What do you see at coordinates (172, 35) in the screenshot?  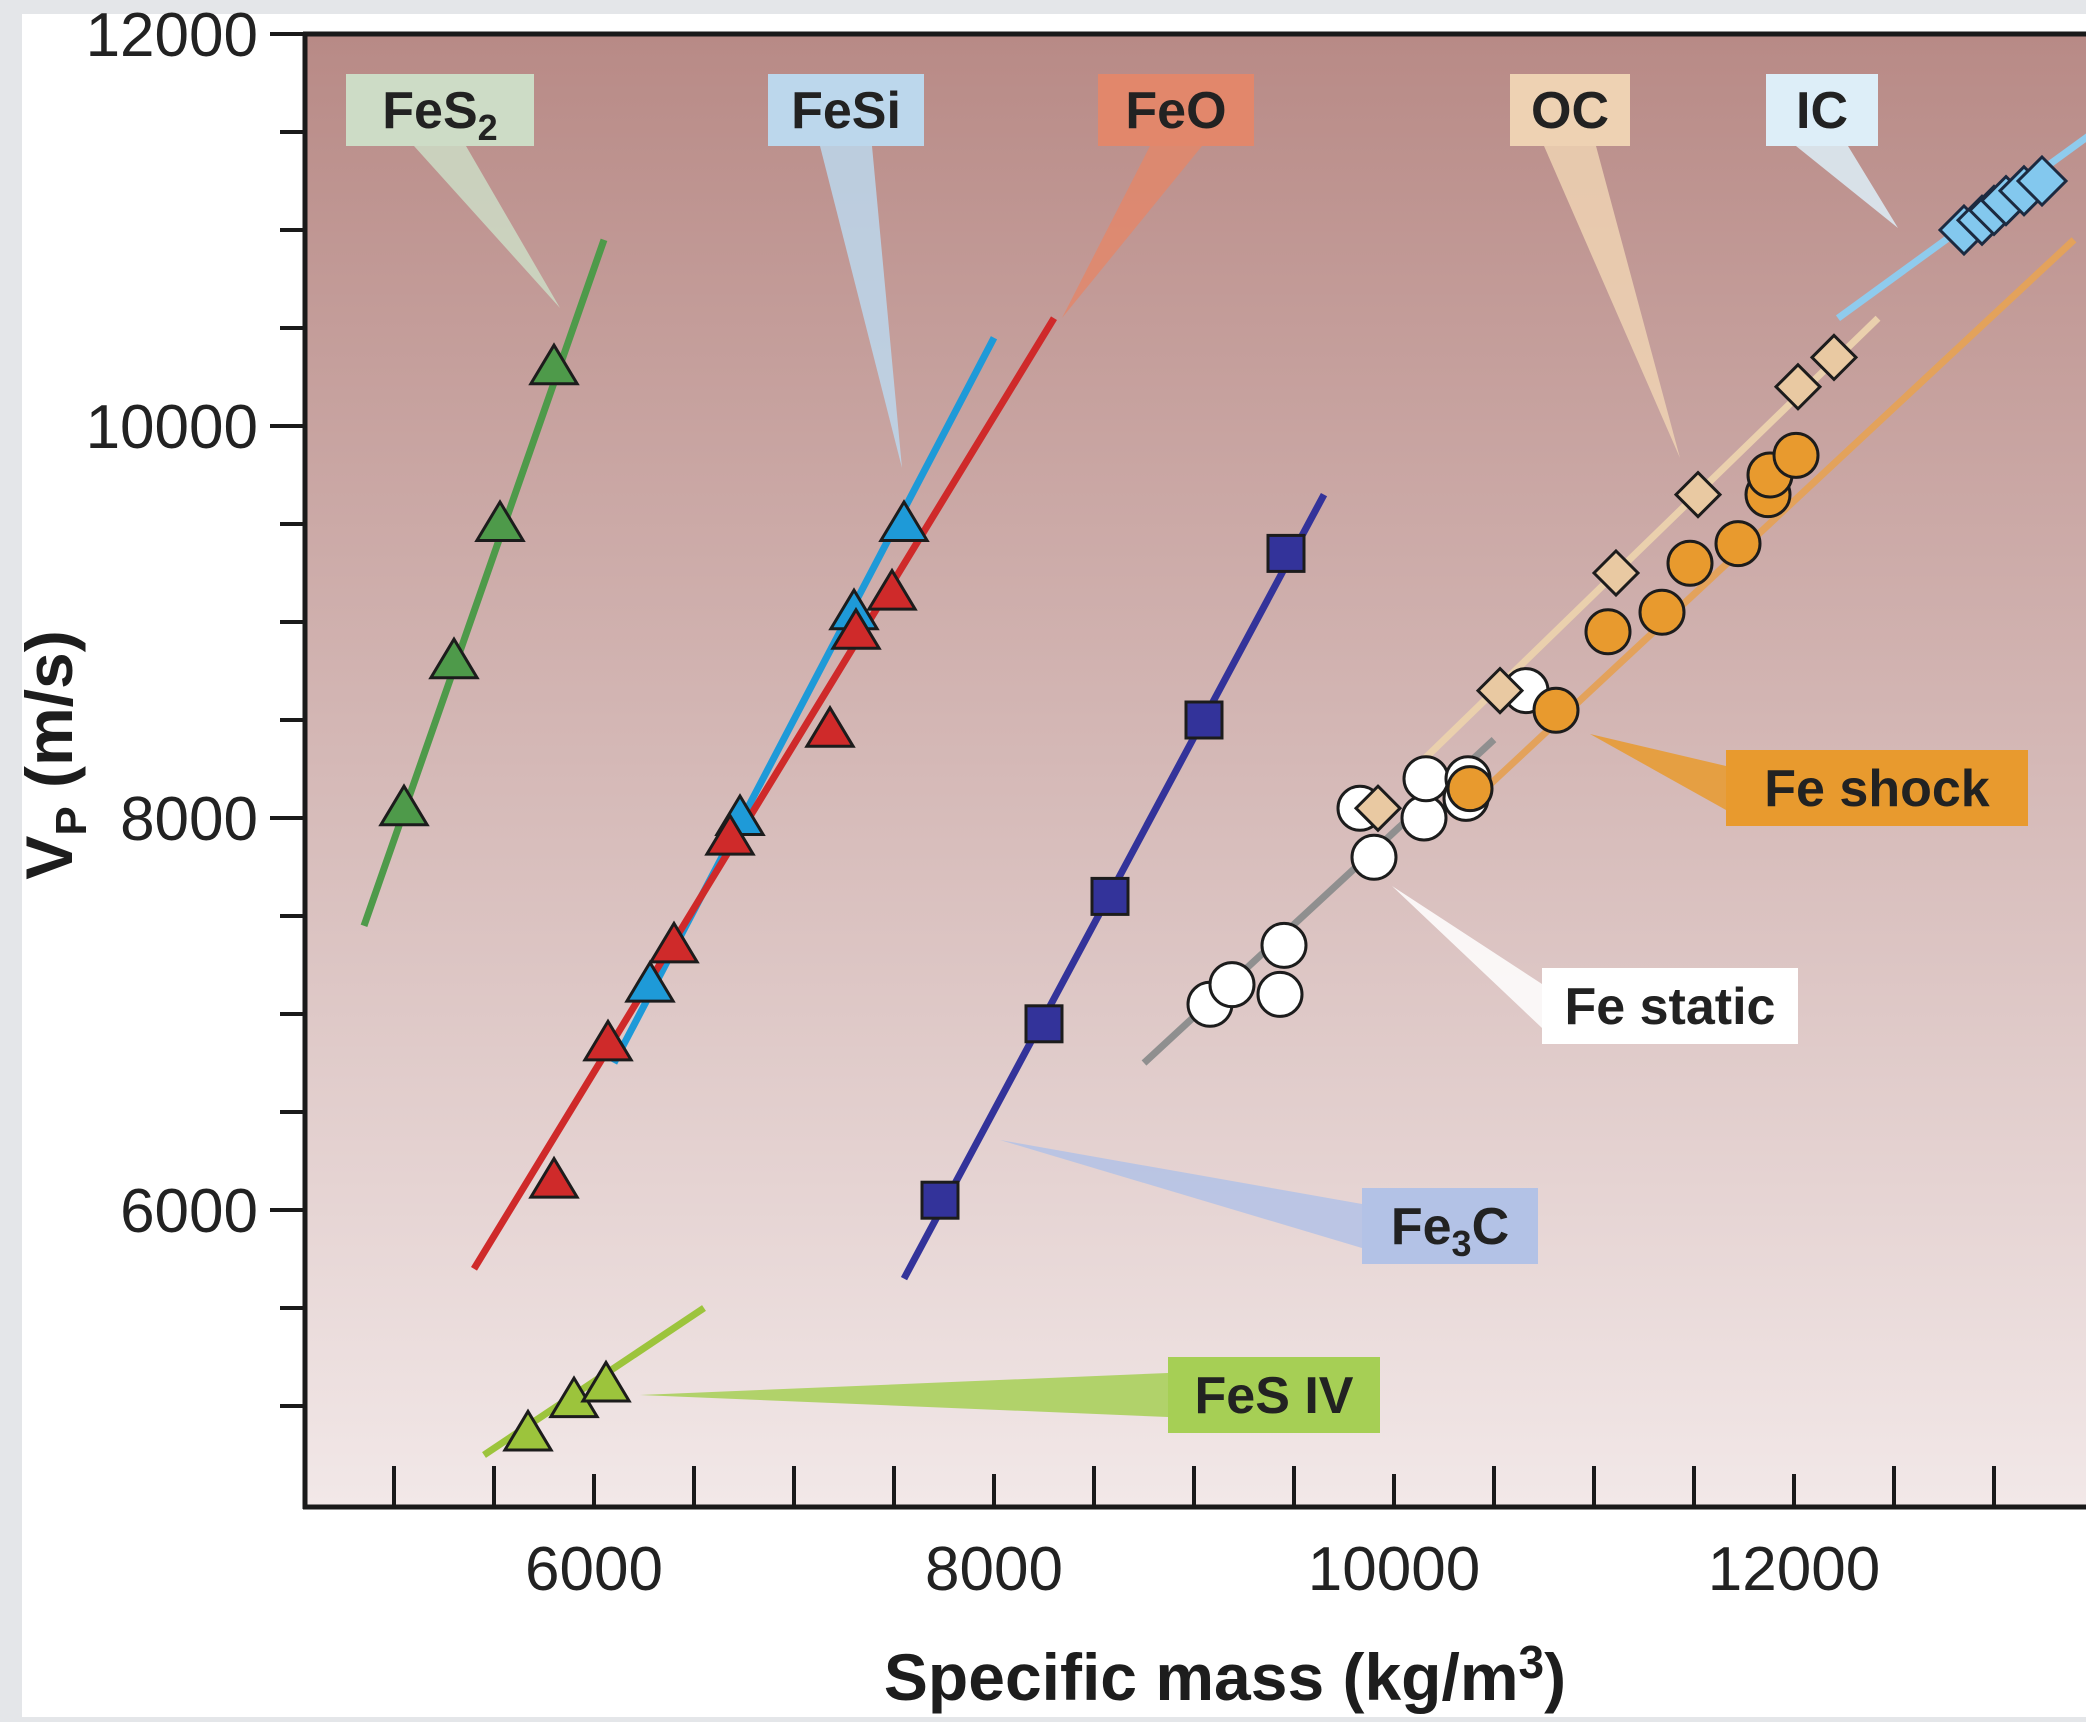 I see `y-tick-label: 12000` at bounding box center [172, 35].